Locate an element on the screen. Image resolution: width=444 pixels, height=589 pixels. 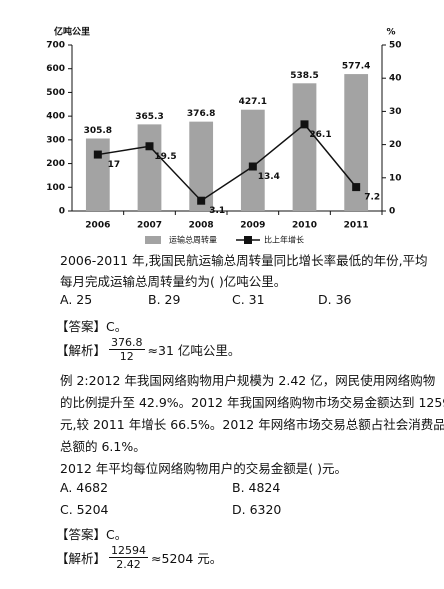
q1-option: C. 31 is located at coordinates (248, 299).